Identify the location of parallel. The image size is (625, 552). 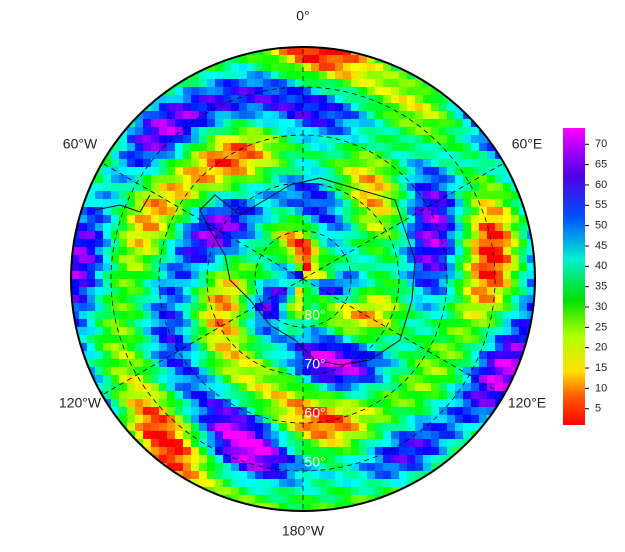
(303, 279).